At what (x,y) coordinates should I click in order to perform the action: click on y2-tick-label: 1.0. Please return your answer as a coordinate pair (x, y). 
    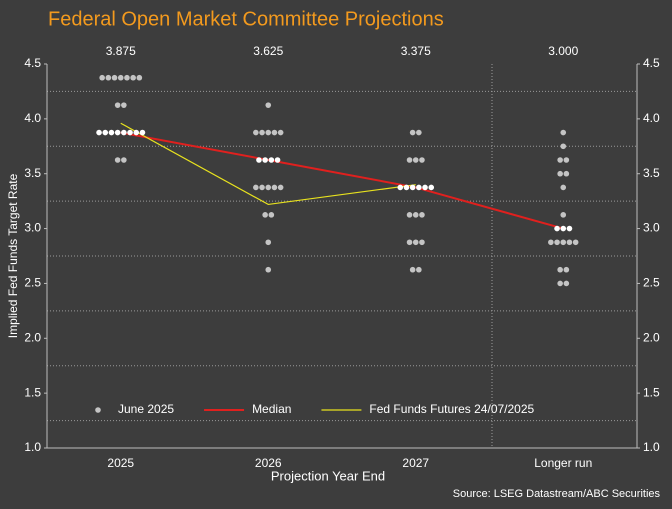
    Looking at the image, I should click on (651, 447).